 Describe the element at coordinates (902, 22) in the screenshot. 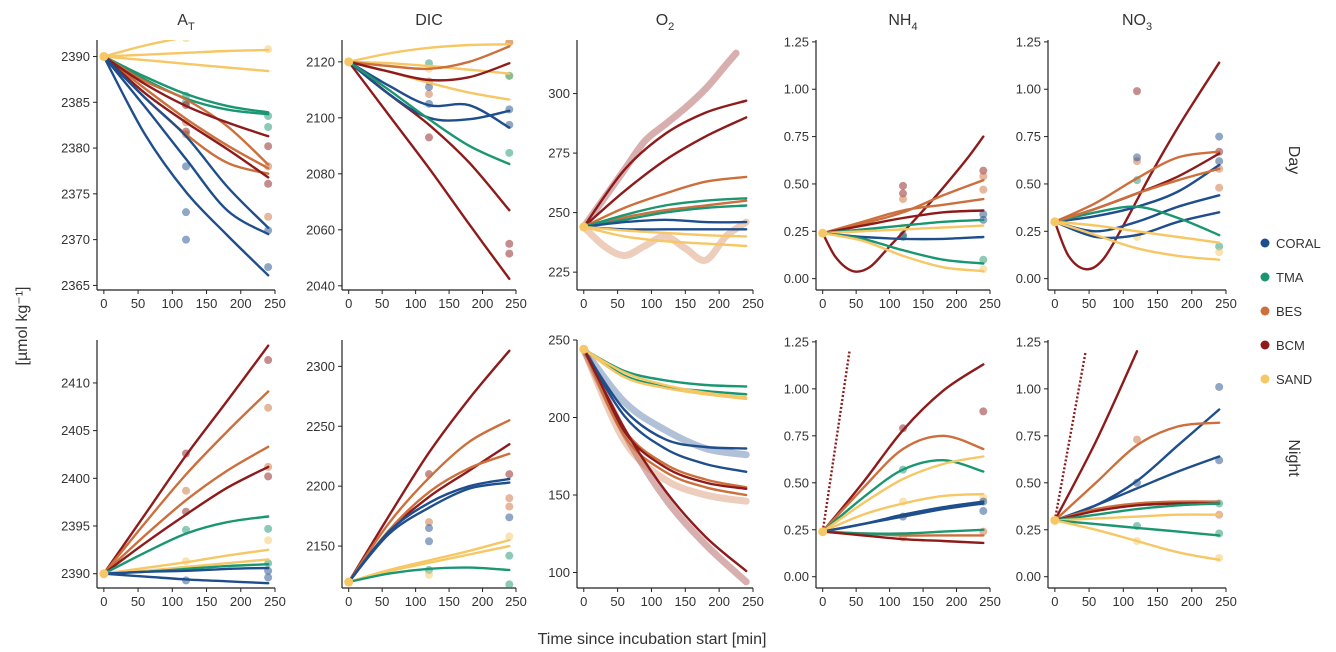

I see `panel-title: NH4` at that location.